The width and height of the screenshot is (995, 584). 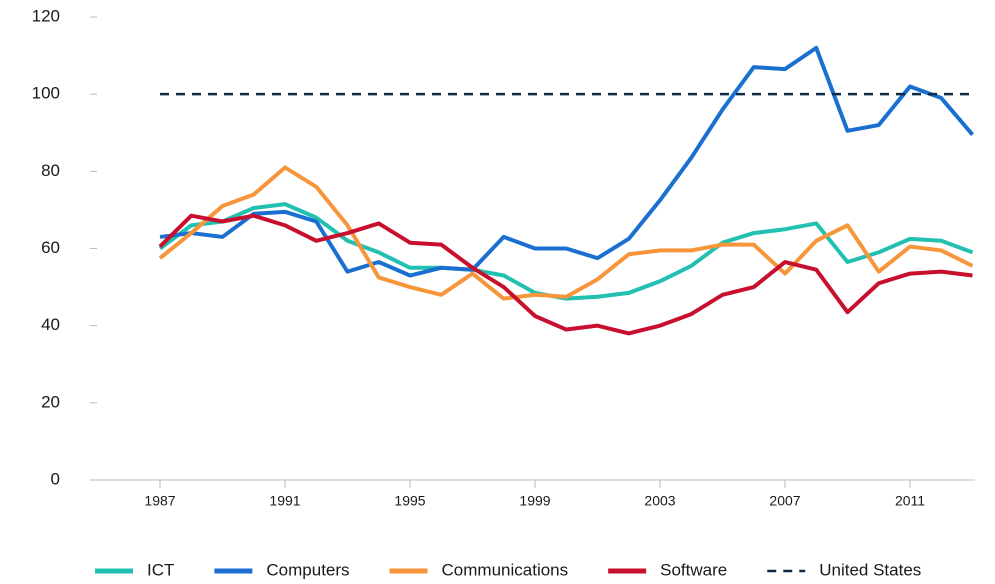 I want to click on y-tick-label: 100, so click(x=46, y=93).